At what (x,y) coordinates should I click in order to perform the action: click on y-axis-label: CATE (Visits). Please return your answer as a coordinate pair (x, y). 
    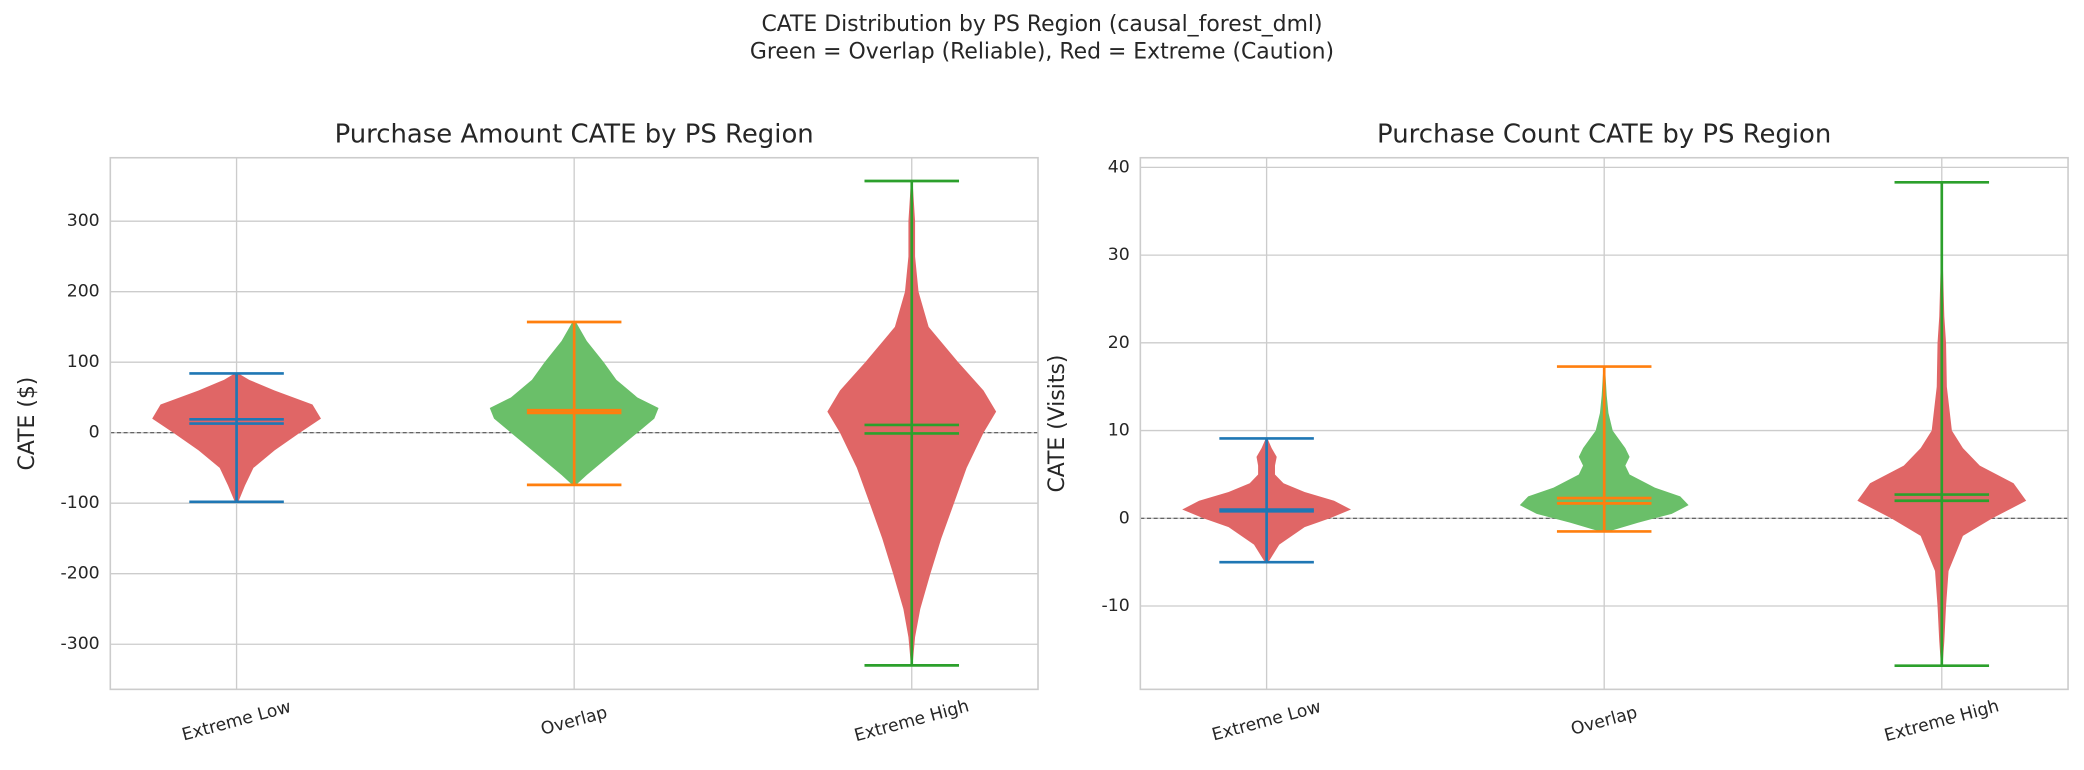
    Looking at the image, I should click on (1057, 424).